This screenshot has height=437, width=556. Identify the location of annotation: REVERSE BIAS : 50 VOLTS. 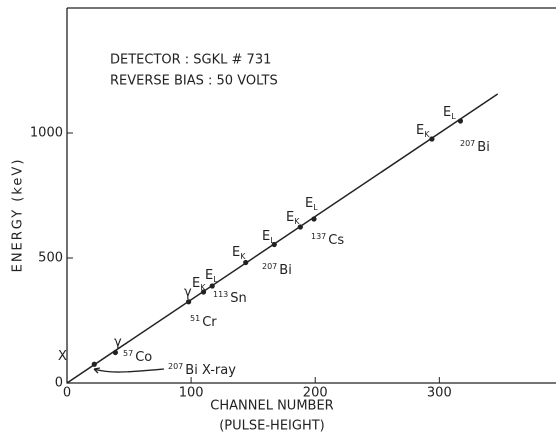
(194, 81).